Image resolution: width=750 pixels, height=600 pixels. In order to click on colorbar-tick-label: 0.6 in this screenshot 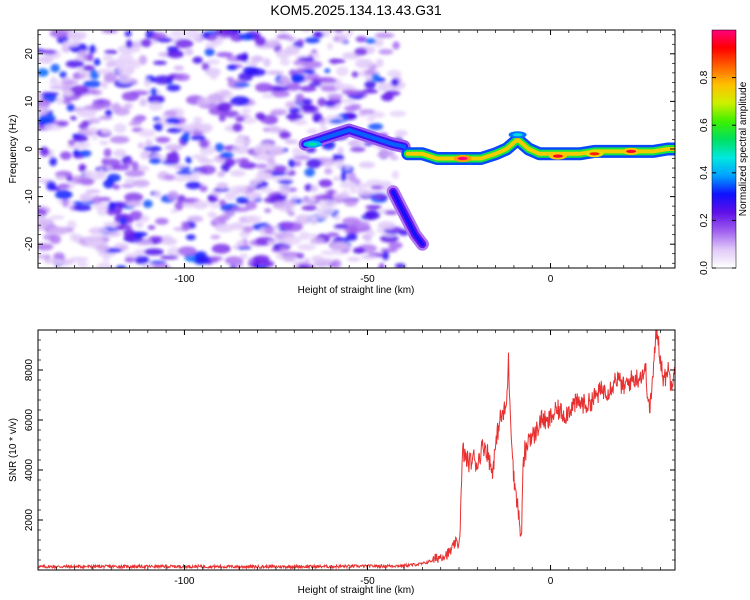, I will do `click(704, 125)`.